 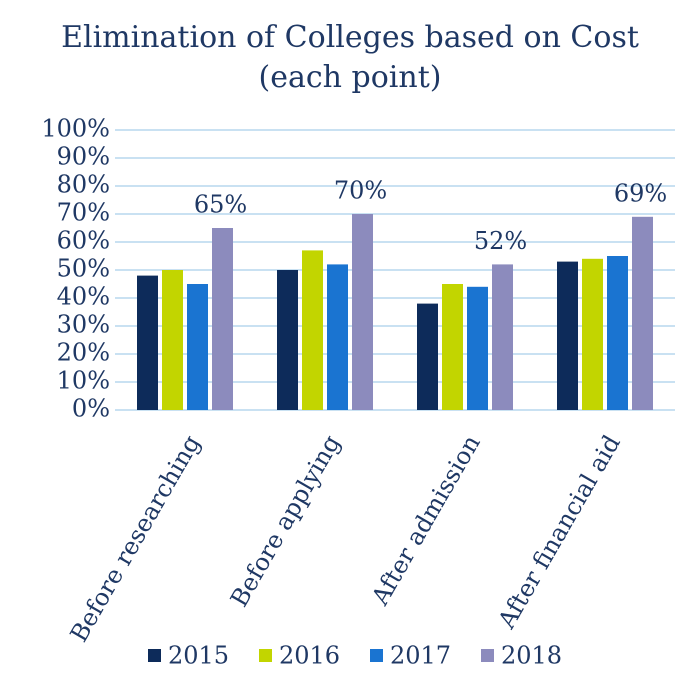 I want to click on y-tick-label: 50%, so click(x=83, y=269).